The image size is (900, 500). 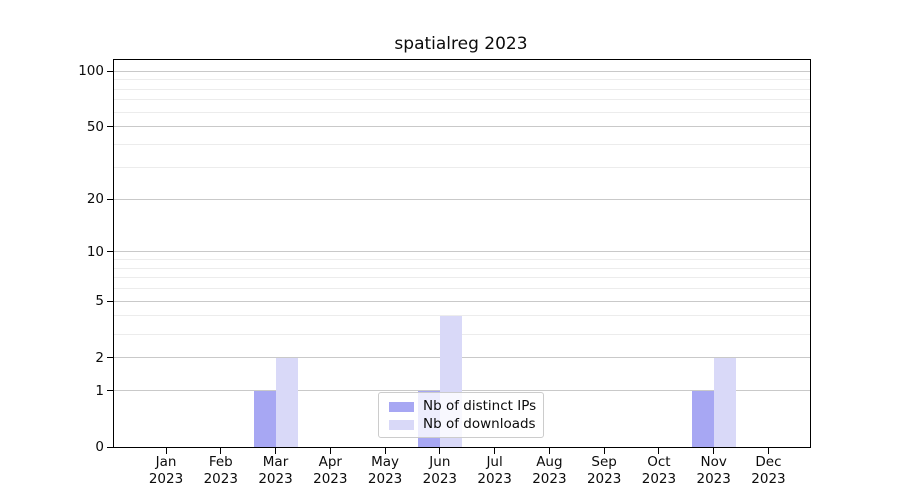 I want to click on x-axis-tick-label: Jan 2023, so click(x=166, y=470).